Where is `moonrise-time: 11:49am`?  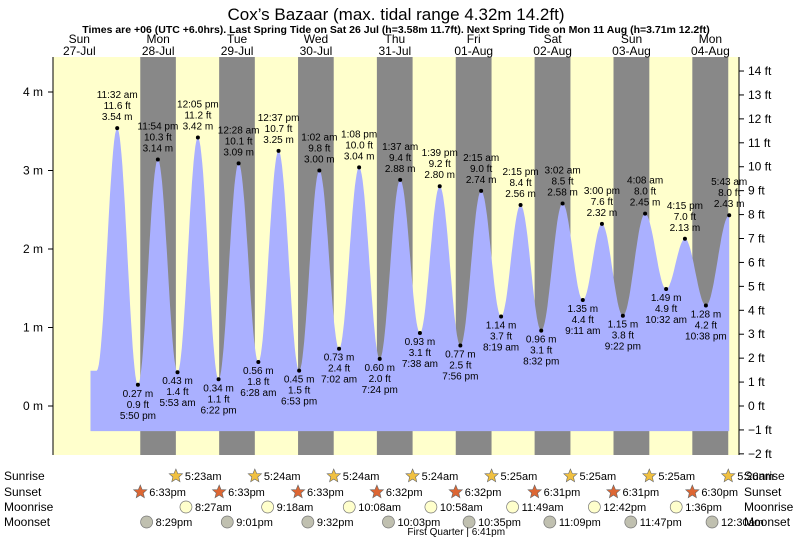
moonrise-time: 11:49am is located at coordinates (543, 508).